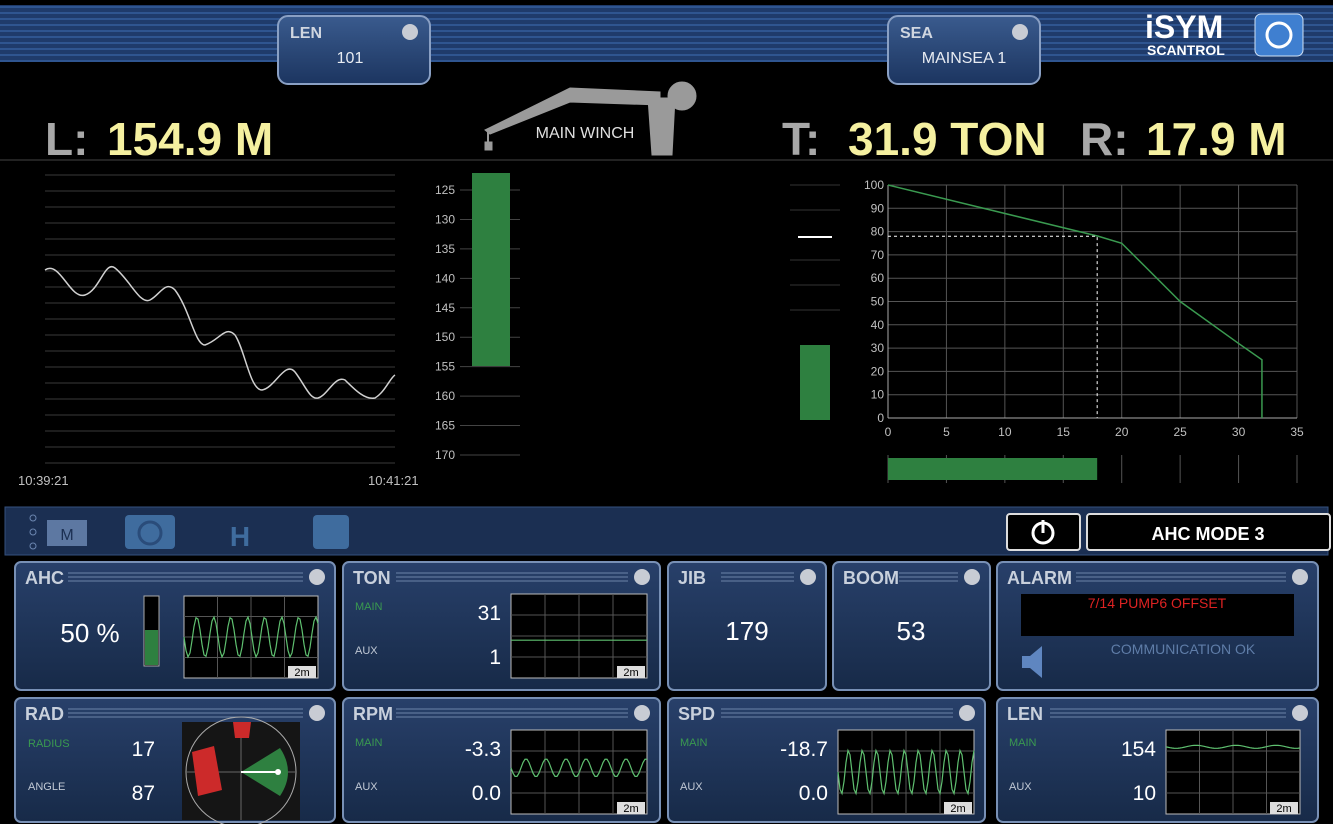 Image resolution: width=1333 pixels, height=824 pixels. I want to click on trend-grid, so click(220, 319).